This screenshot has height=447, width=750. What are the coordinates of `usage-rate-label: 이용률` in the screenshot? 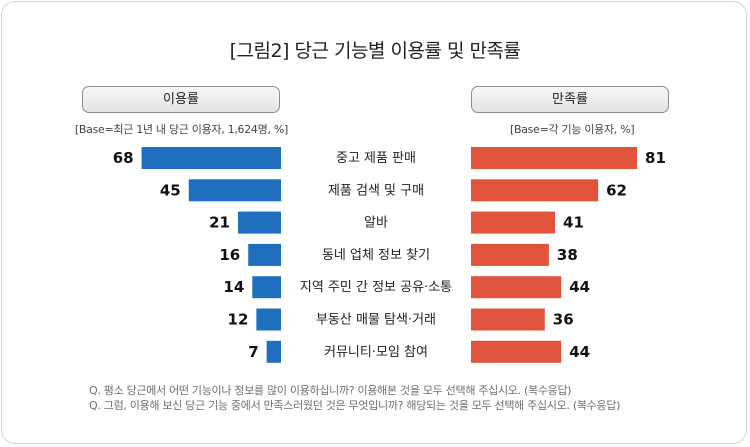 It's located at (181, 99).